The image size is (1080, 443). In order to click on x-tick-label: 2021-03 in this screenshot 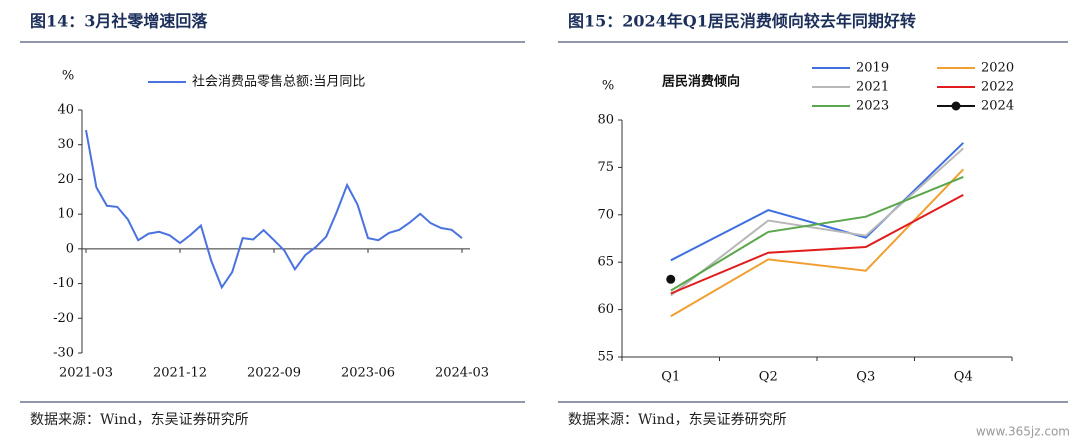, I will do `click(86, 373)`.